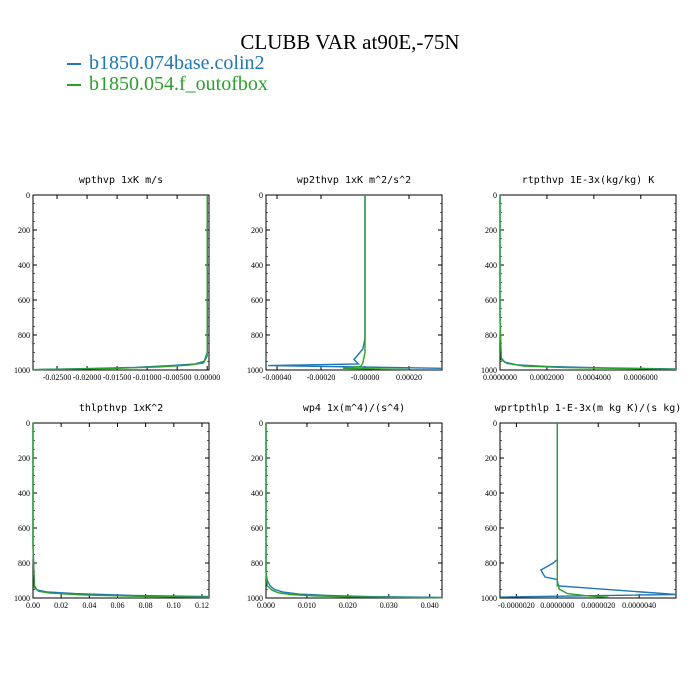  I want to click on x-tick-label: 0.0006000, so click(641, 377).